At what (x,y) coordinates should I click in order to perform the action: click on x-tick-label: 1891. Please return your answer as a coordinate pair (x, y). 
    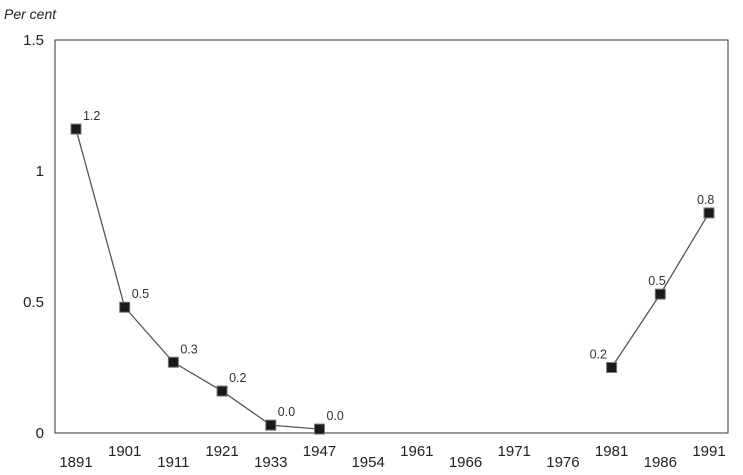
    Looking at the image, I should click on (75, 462).